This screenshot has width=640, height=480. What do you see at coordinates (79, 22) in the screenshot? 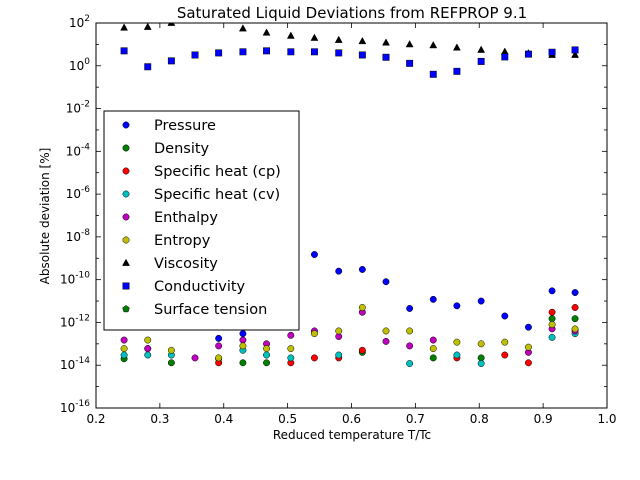
I see `y-tick-label: 10²` at bounding box center [79, 22].